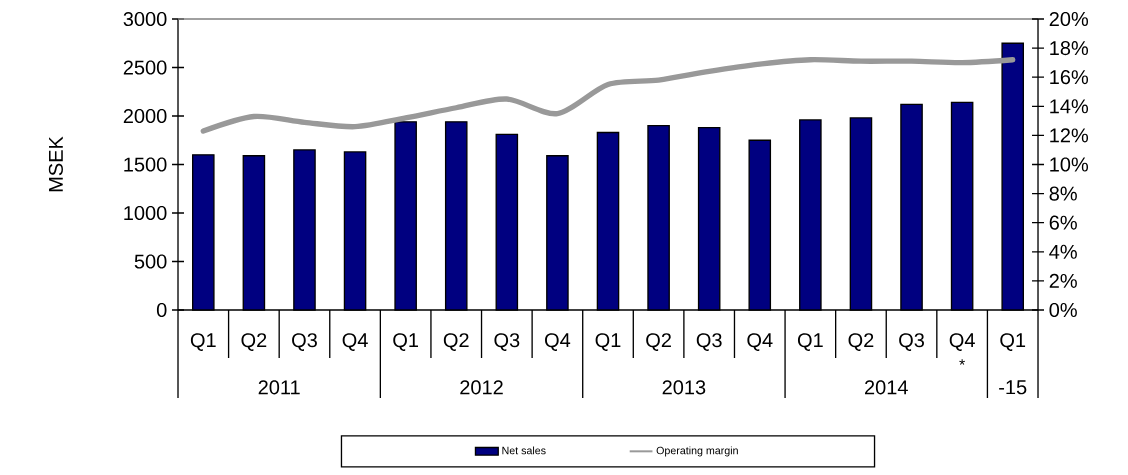 The image size is (1128, 475). What do you see at coordinates (1069, 135) in the screenshot?
I see `y2-tick-label: 12%` at bounding box center [1069, 135].